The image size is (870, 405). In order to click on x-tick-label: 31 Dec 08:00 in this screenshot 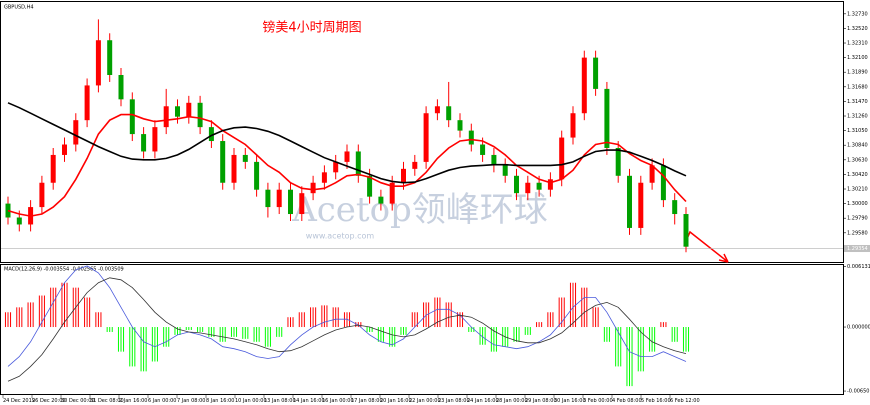, I will do `click(107, 401)`.